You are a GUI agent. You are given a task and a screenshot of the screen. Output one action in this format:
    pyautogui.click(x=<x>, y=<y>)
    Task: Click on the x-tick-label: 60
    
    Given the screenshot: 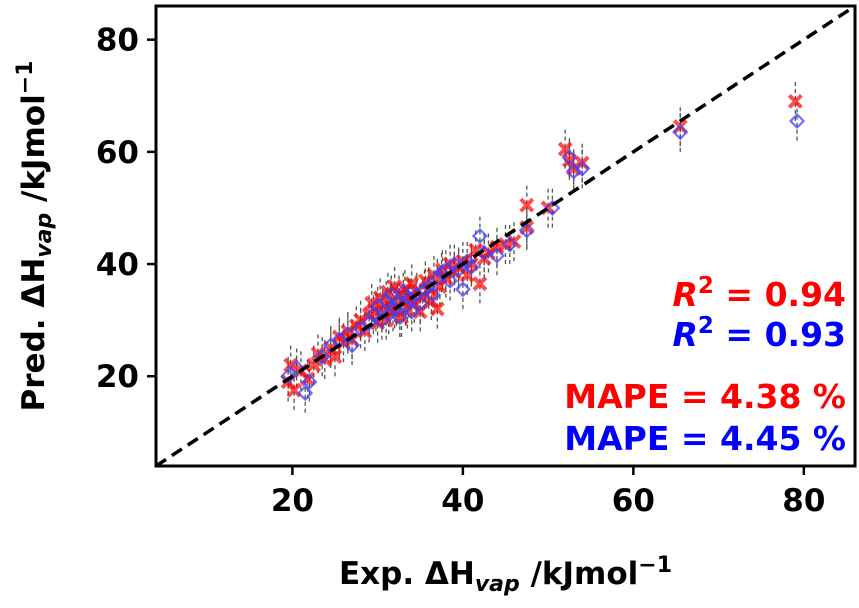 What is the action you would take?
    pyautogui.click(x=633, y=501)
    